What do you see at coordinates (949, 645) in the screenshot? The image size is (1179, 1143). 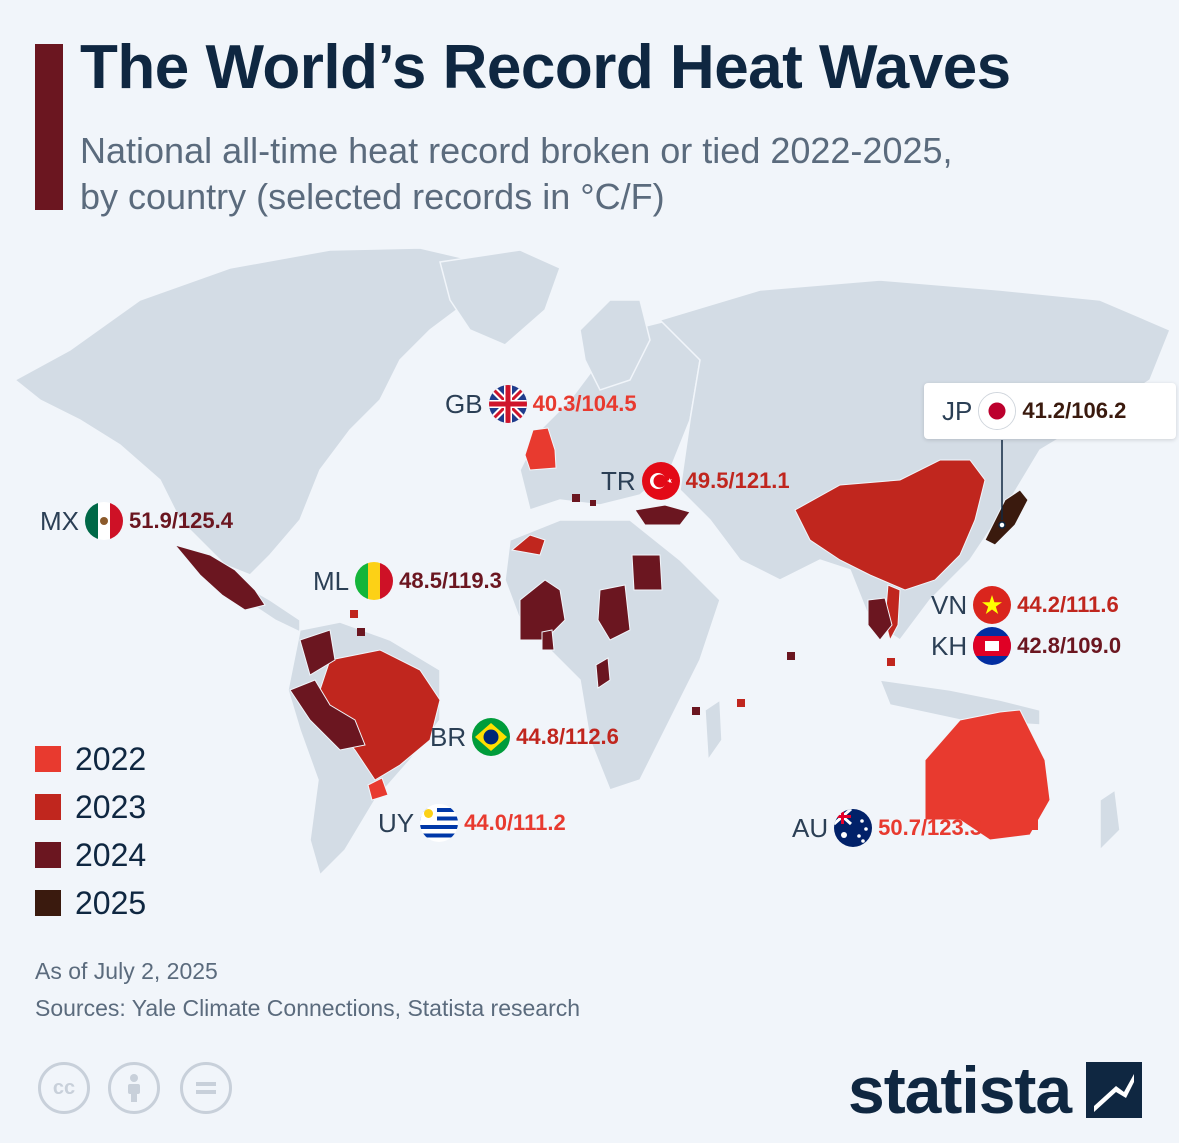 I see `country-code: KH` at bounding box center [949, 645].